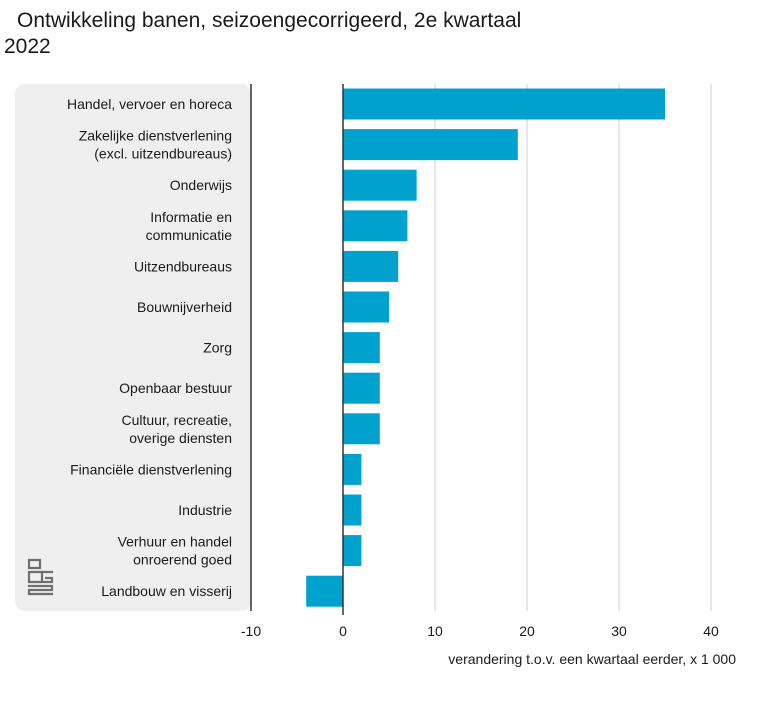 The height and width of the screenshot is (704, 768). I want to click on category-label-line: Onderwijs, so click(201, 185).